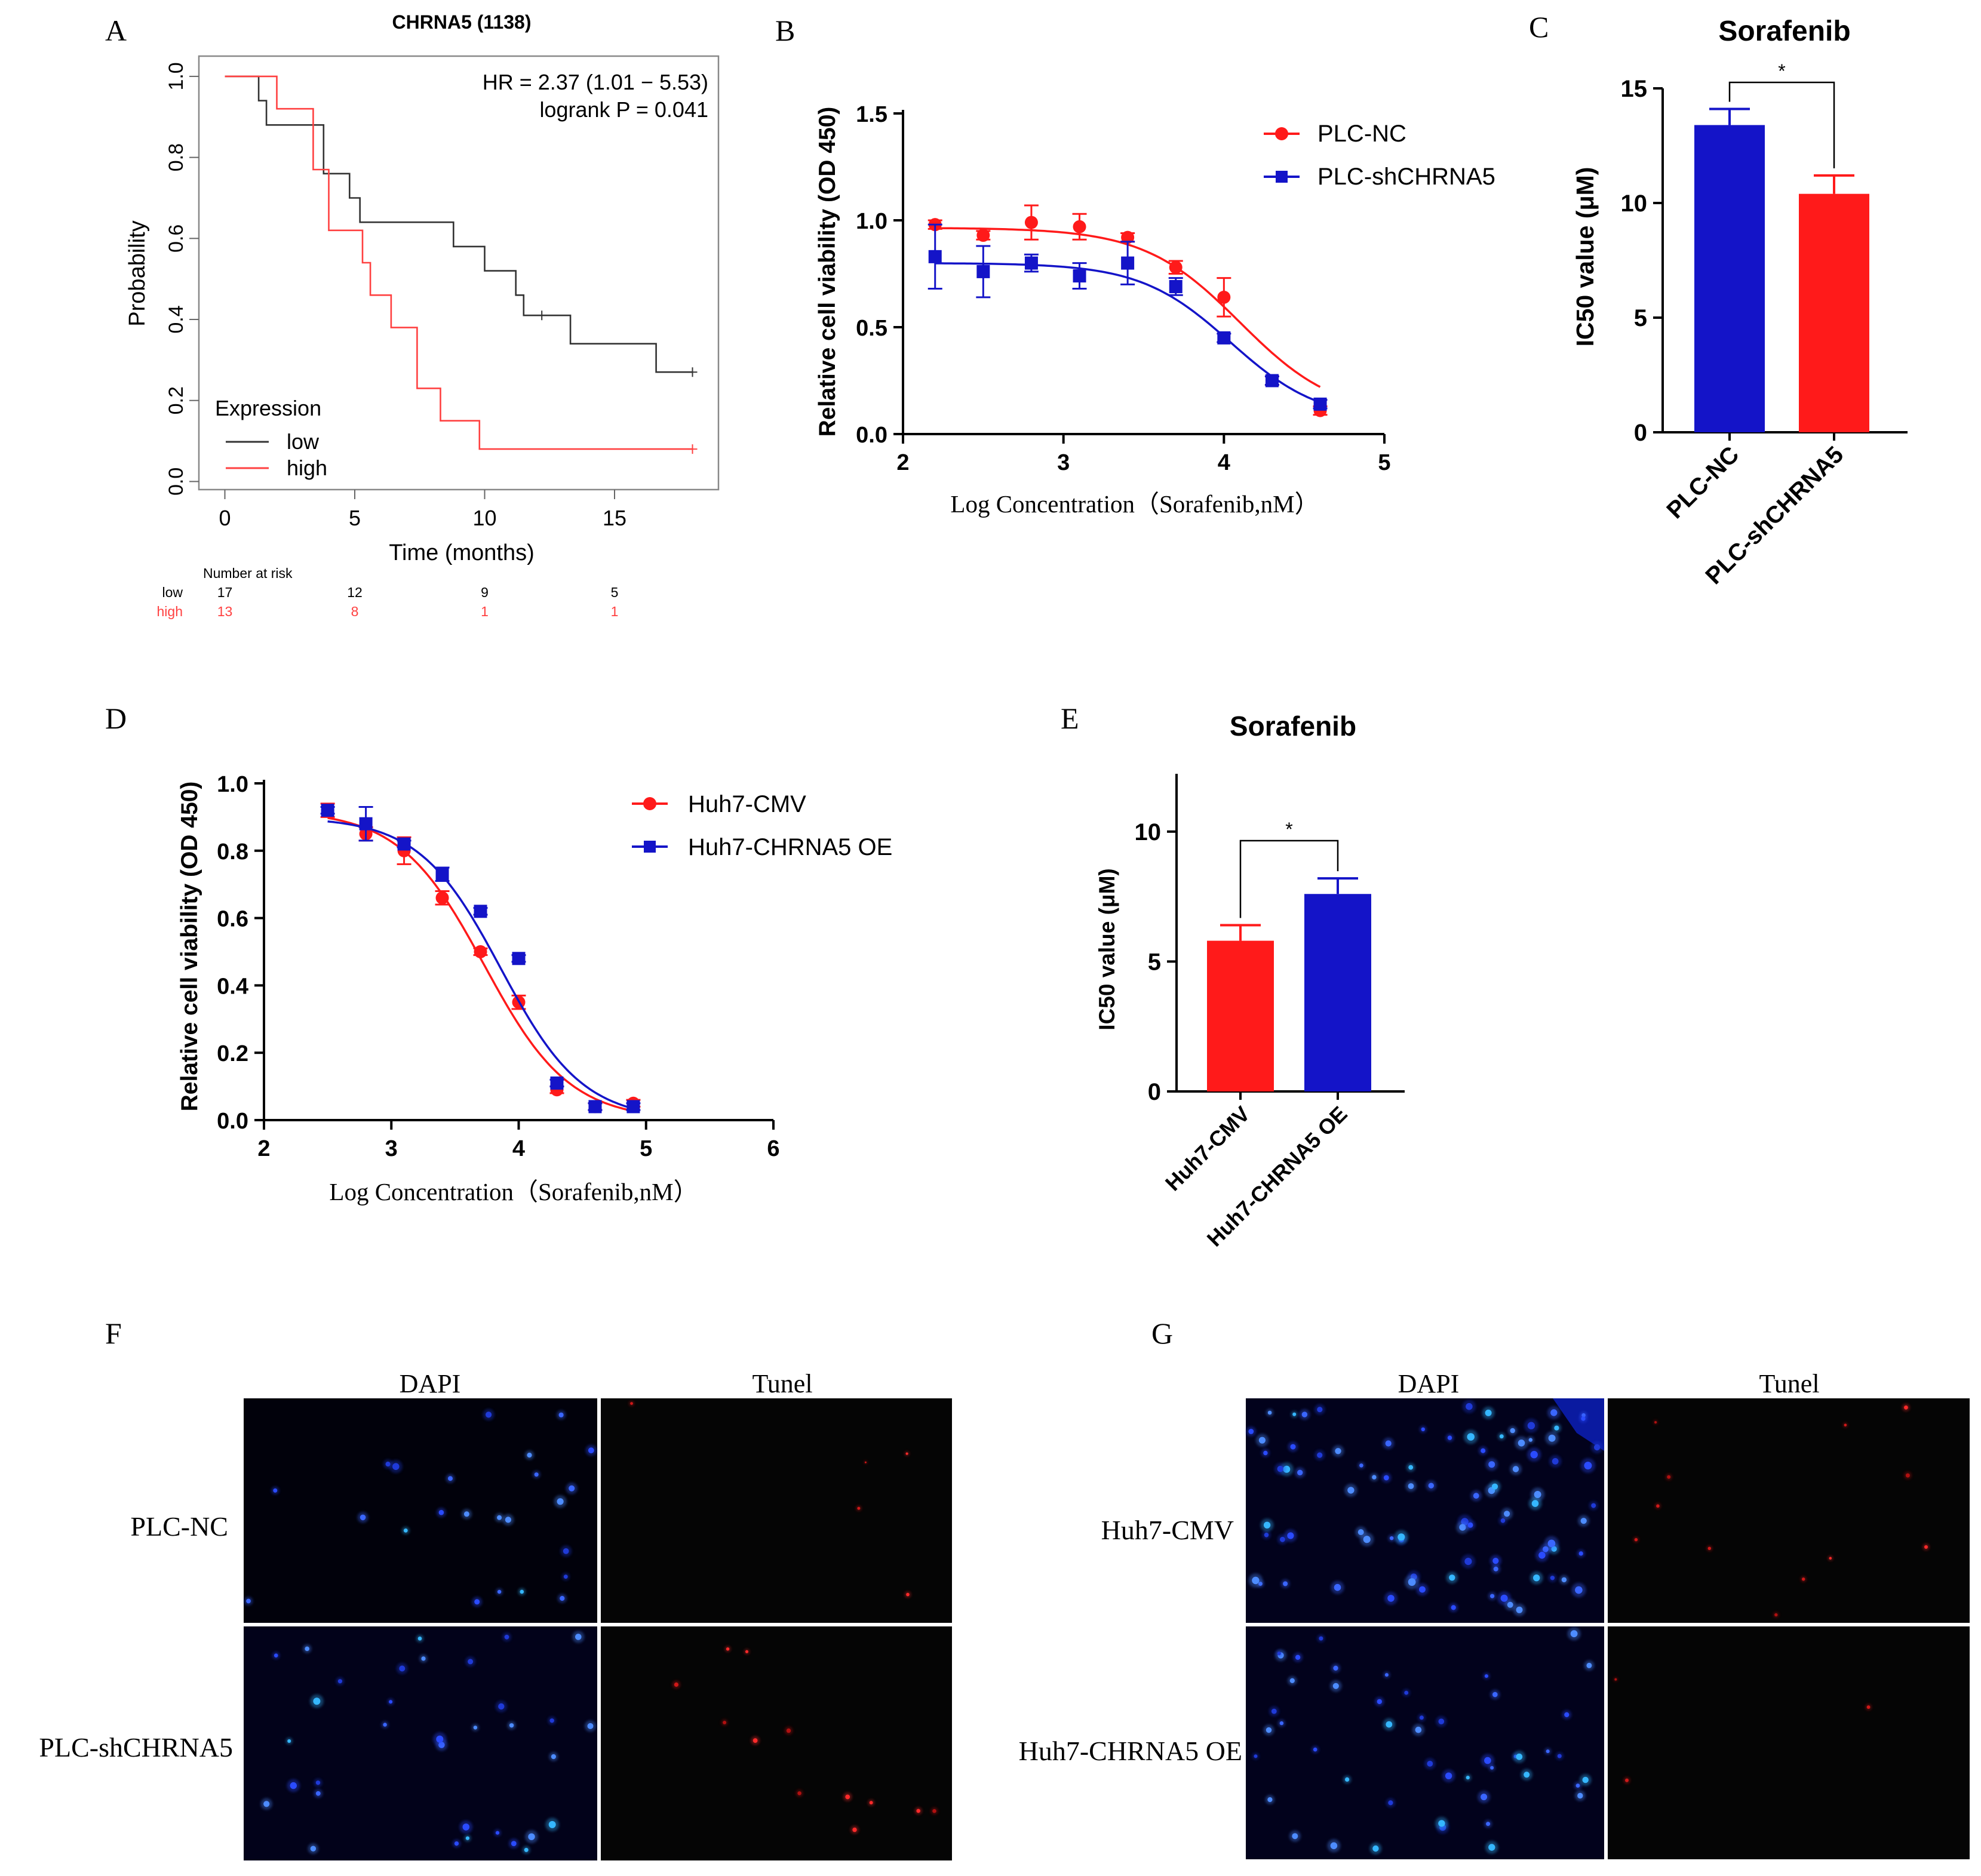  What do you see at coordinates (1148, 832) in the screenshot?
I see `y-tick-label: 10` at bounding box center [1148, 832].